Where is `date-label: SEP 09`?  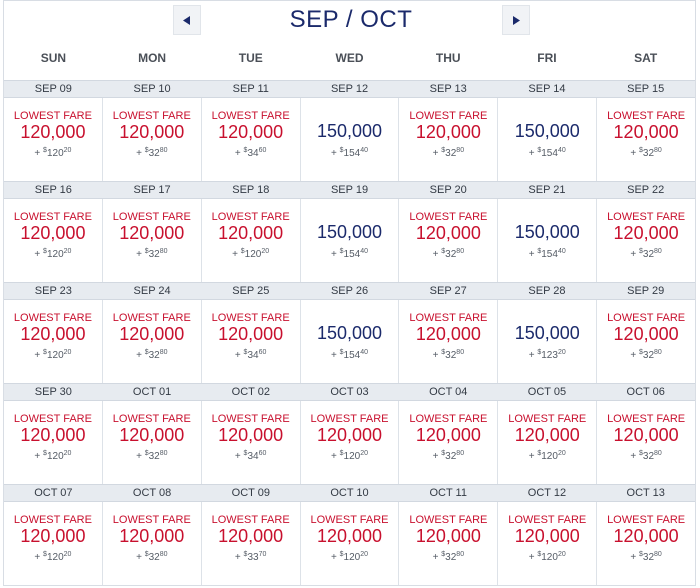 date-label: SEP 09 is located at coordinates (53, 89).